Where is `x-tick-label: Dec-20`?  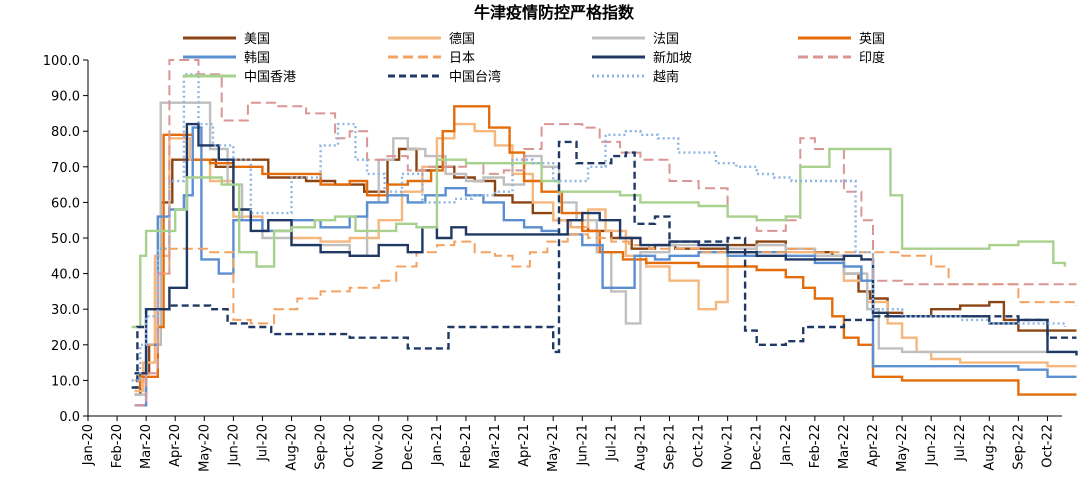
x-tick-label: Dec-20 is located at coordinates (408, 447).